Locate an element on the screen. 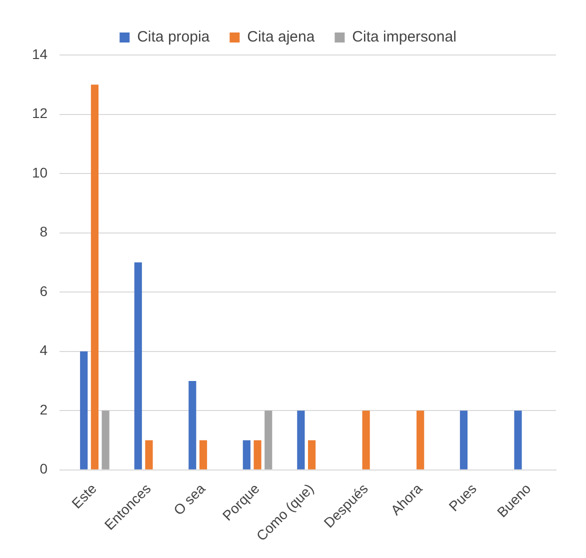 This screenshot has height=558, width=586. y-tick-label: 6 is located at coordinates (44, 290).